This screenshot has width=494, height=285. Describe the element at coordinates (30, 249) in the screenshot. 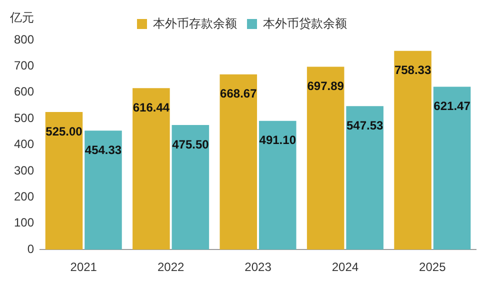

I see `y-tick-label: 0` at that location.